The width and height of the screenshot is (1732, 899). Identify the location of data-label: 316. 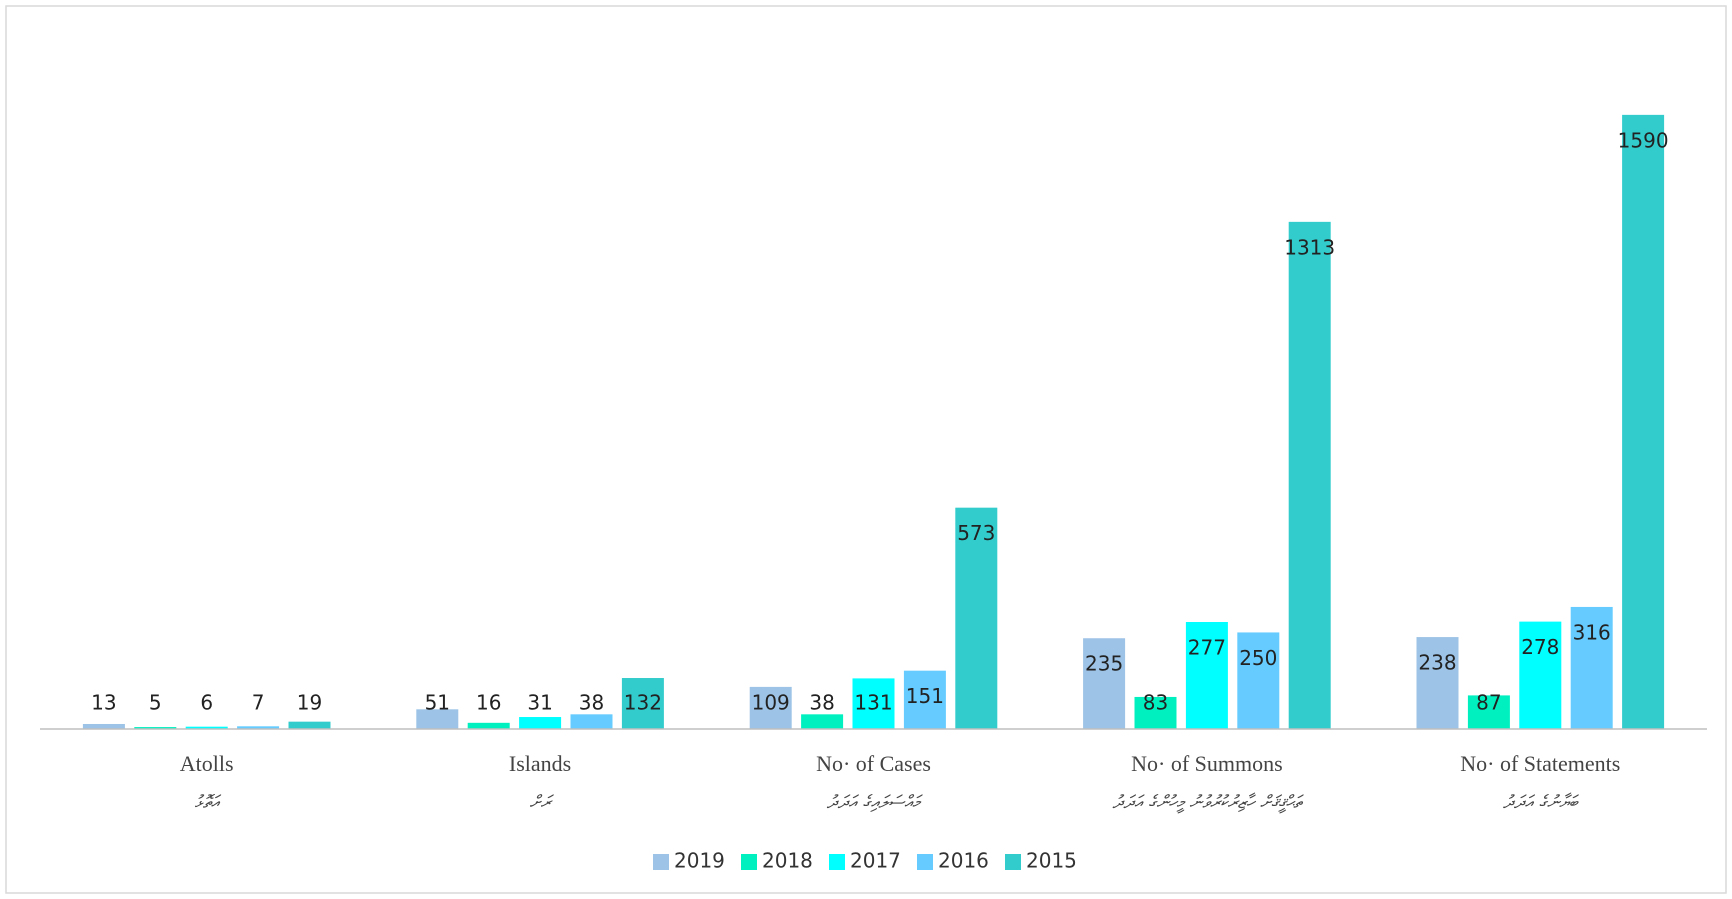
(1592, 632).